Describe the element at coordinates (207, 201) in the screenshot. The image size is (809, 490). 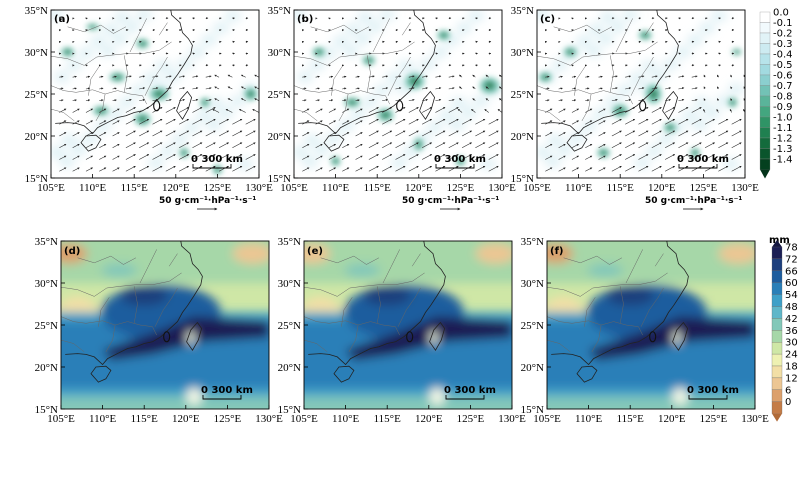
I see `reference-vector-label: 50 g·cm⁻¹·hPa⁻¹·s⁻¹` at that location.